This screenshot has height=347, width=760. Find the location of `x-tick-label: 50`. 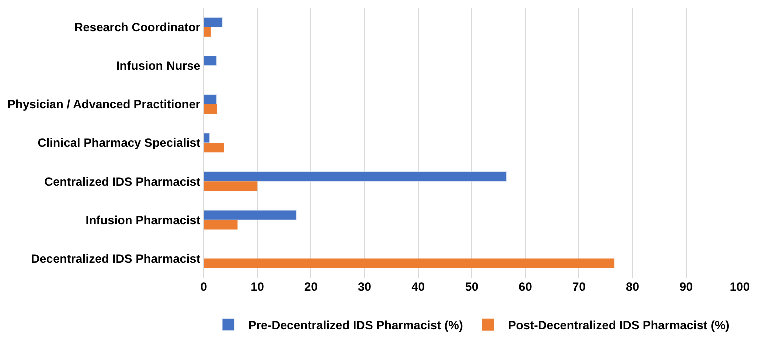

x-tick-label: 50 is located at coordinates (472, 287).